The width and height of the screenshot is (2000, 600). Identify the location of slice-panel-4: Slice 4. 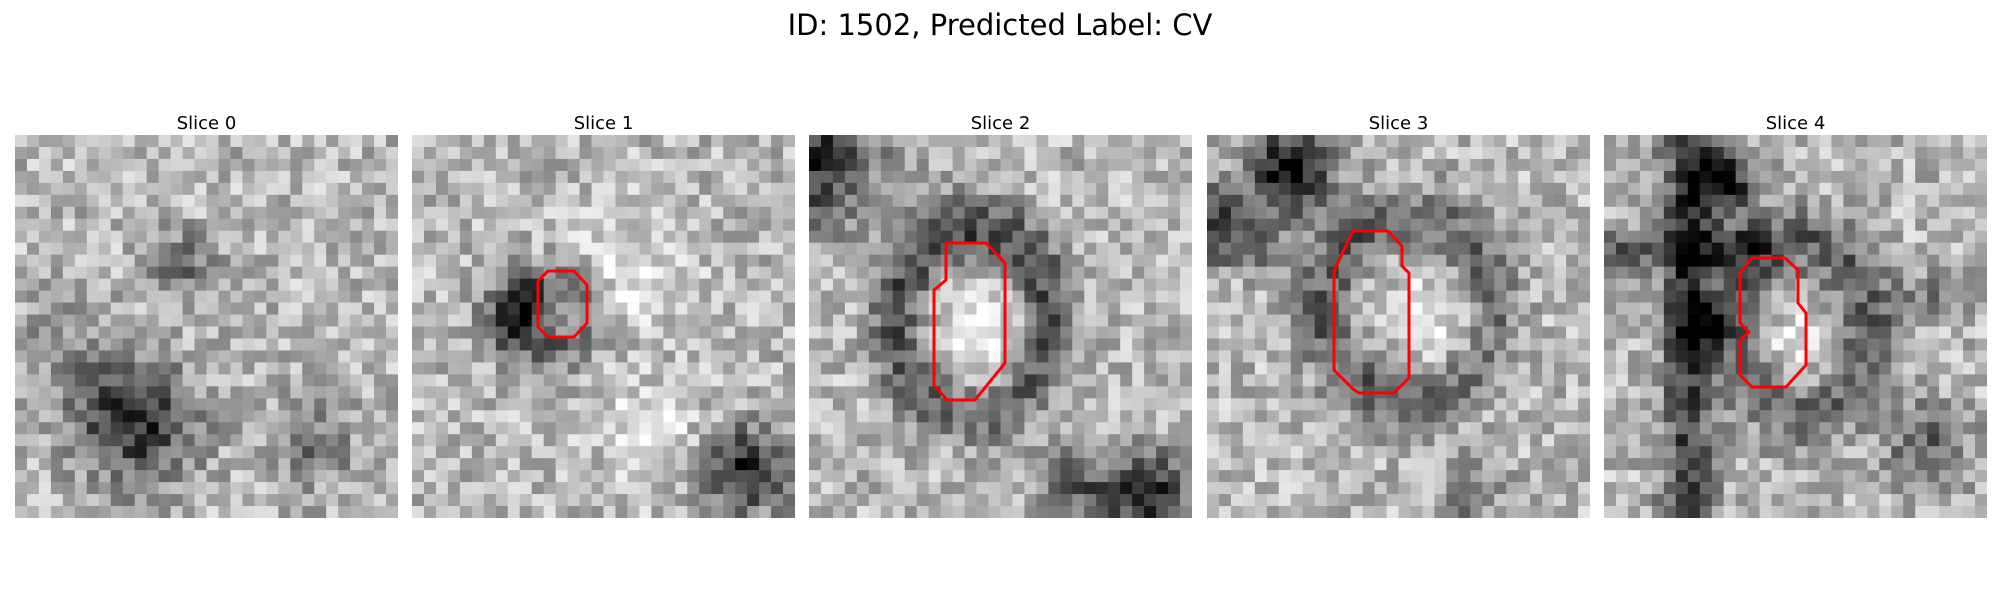
(1795, 315).